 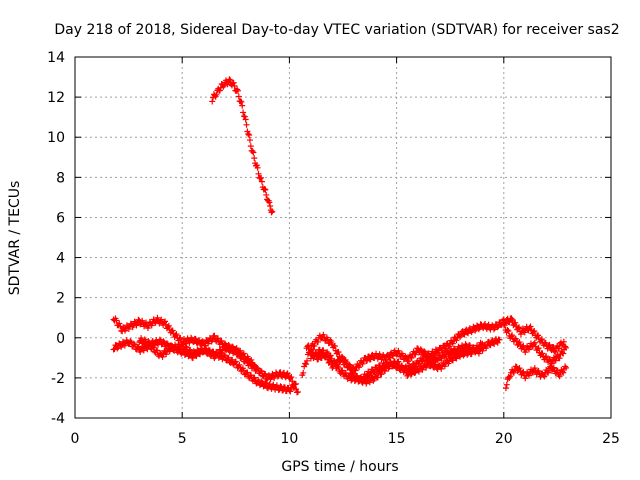 I want to click on y-tick-label: 8, so click(x=60, y=178).